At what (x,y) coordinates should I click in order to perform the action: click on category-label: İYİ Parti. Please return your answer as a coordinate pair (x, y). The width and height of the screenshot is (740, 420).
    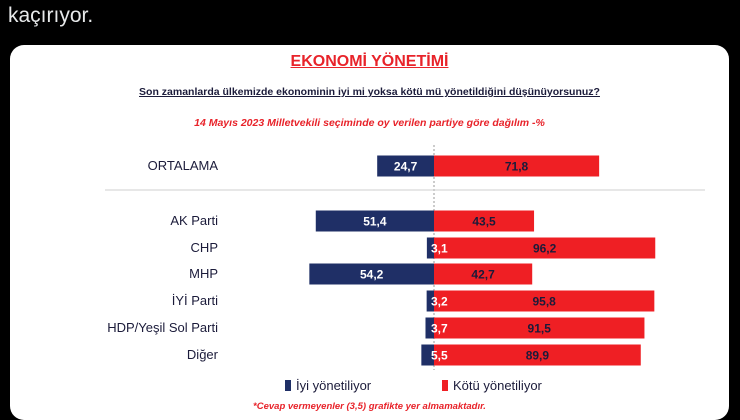
    Looking at the image, I should click on (195, 300).